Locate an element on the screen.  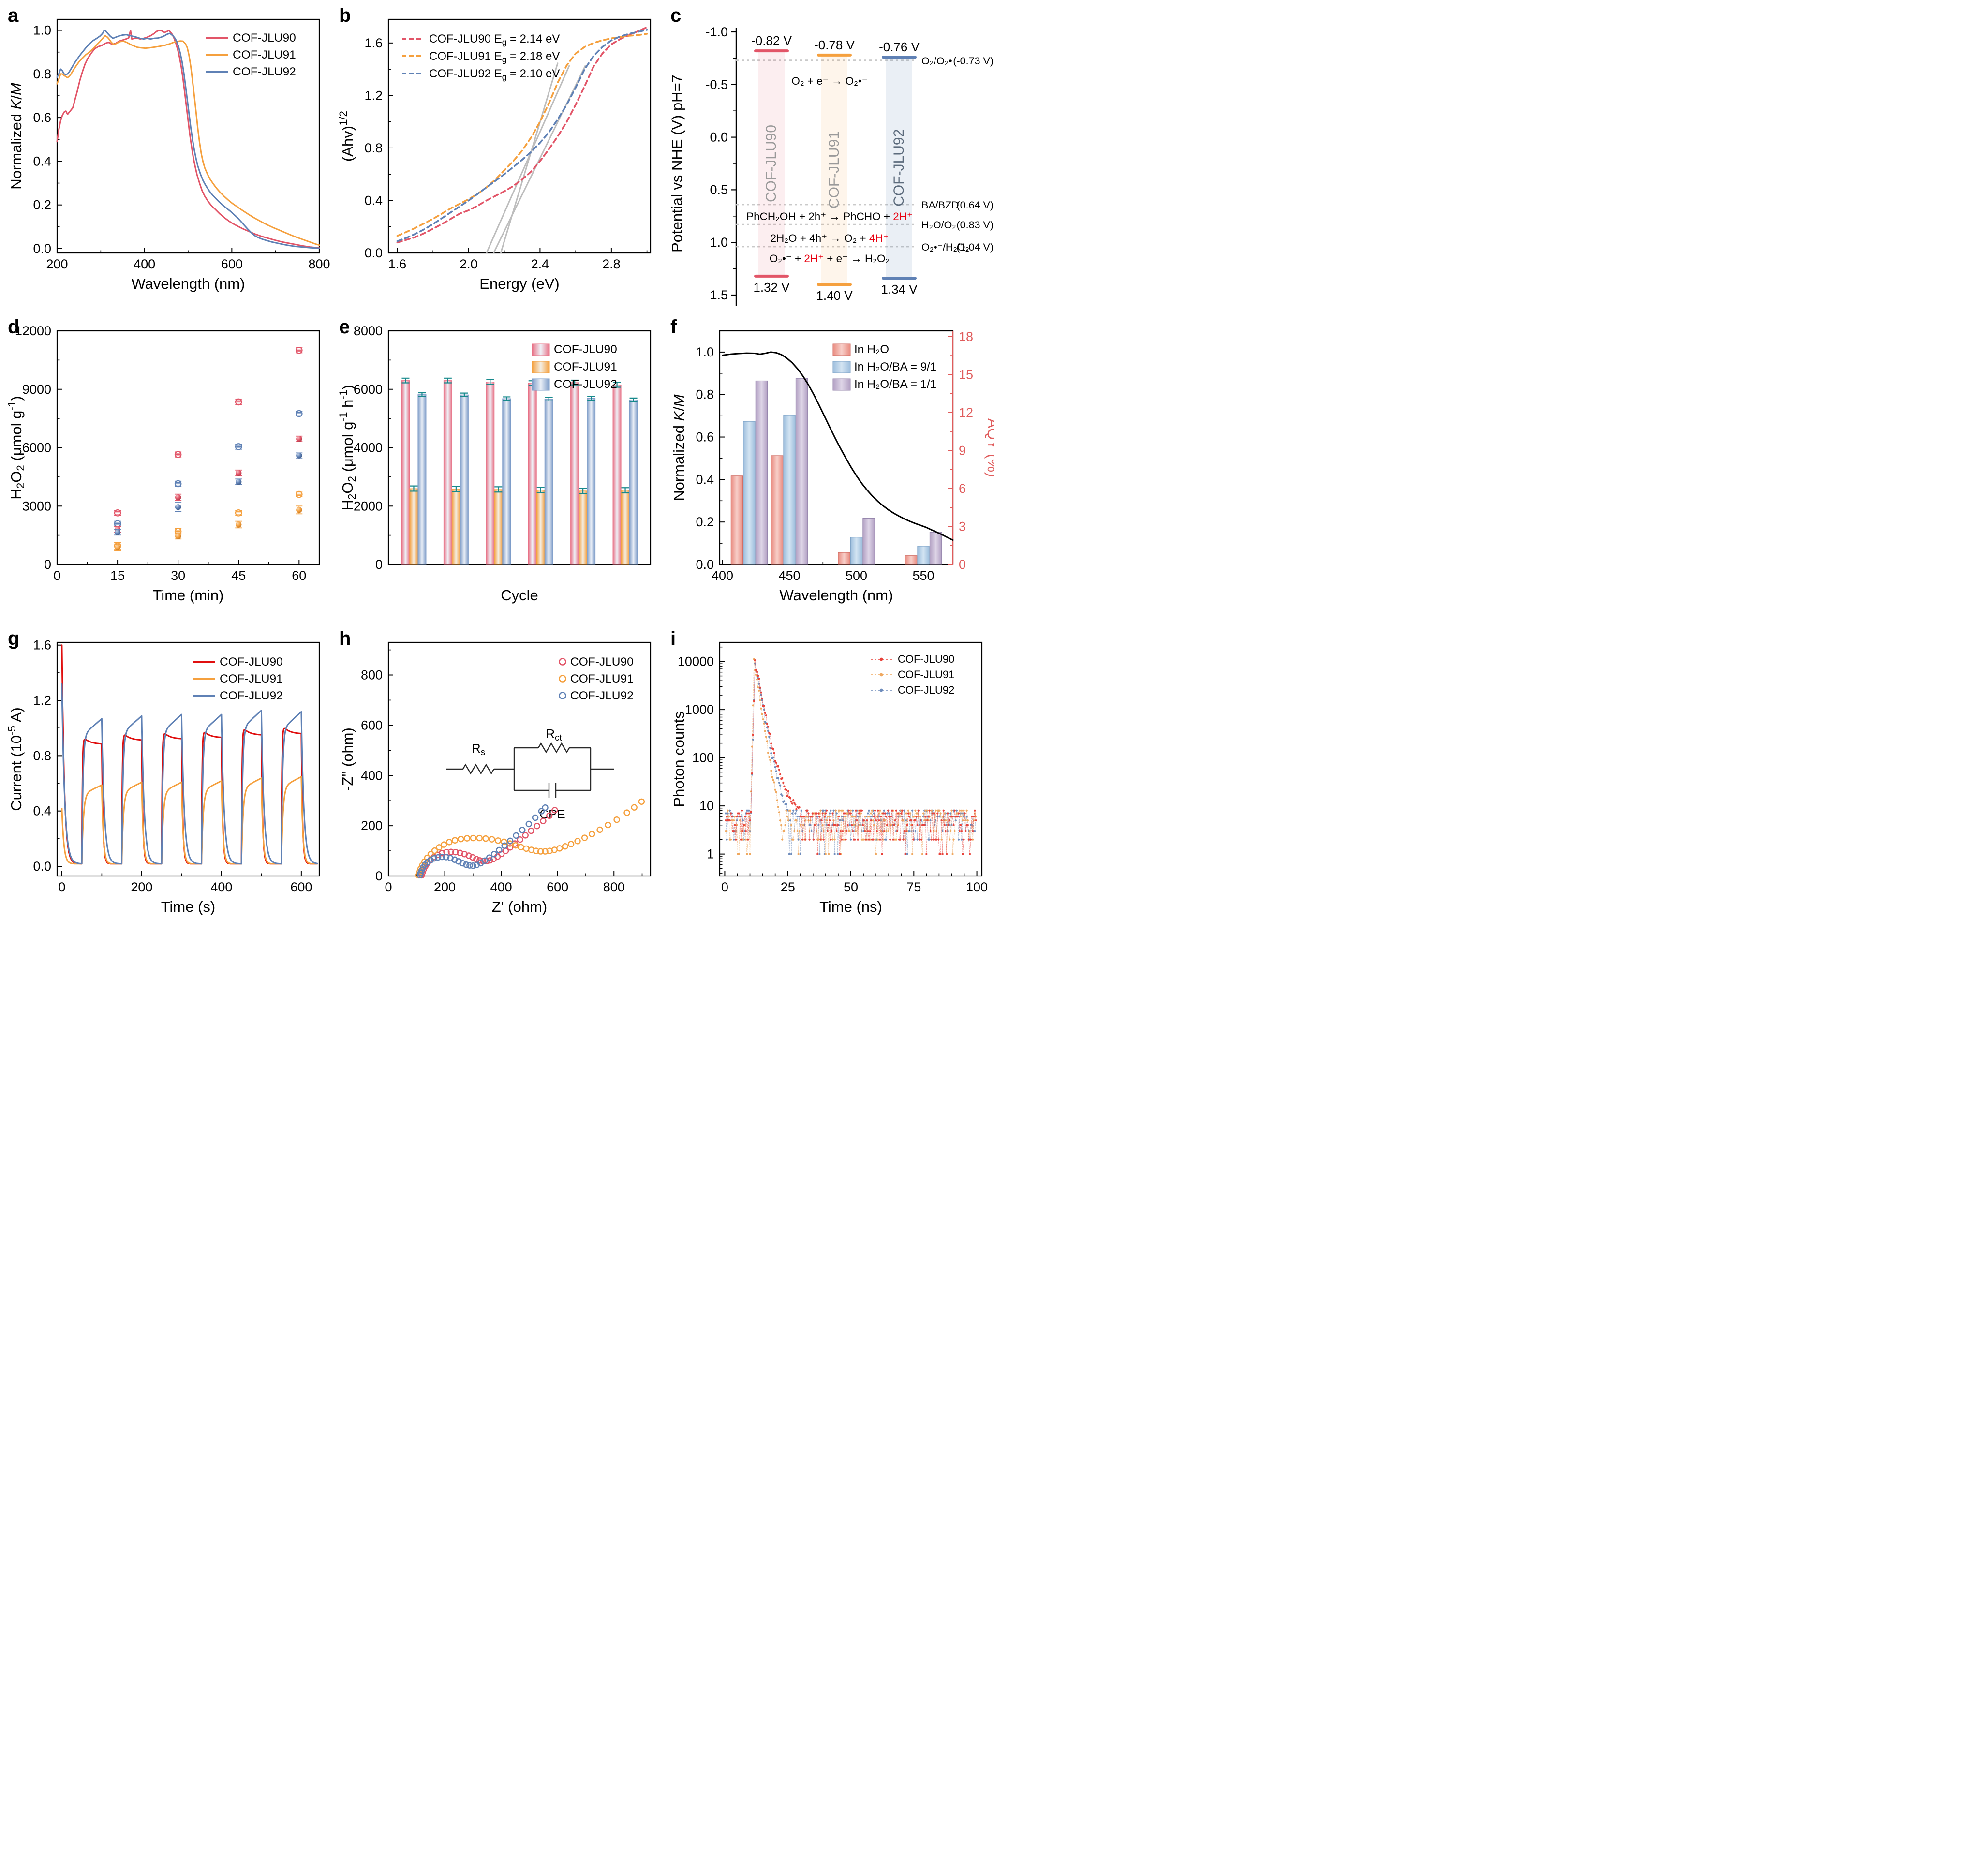
y-tick: 1.2 is located at coordinates (42, 700).